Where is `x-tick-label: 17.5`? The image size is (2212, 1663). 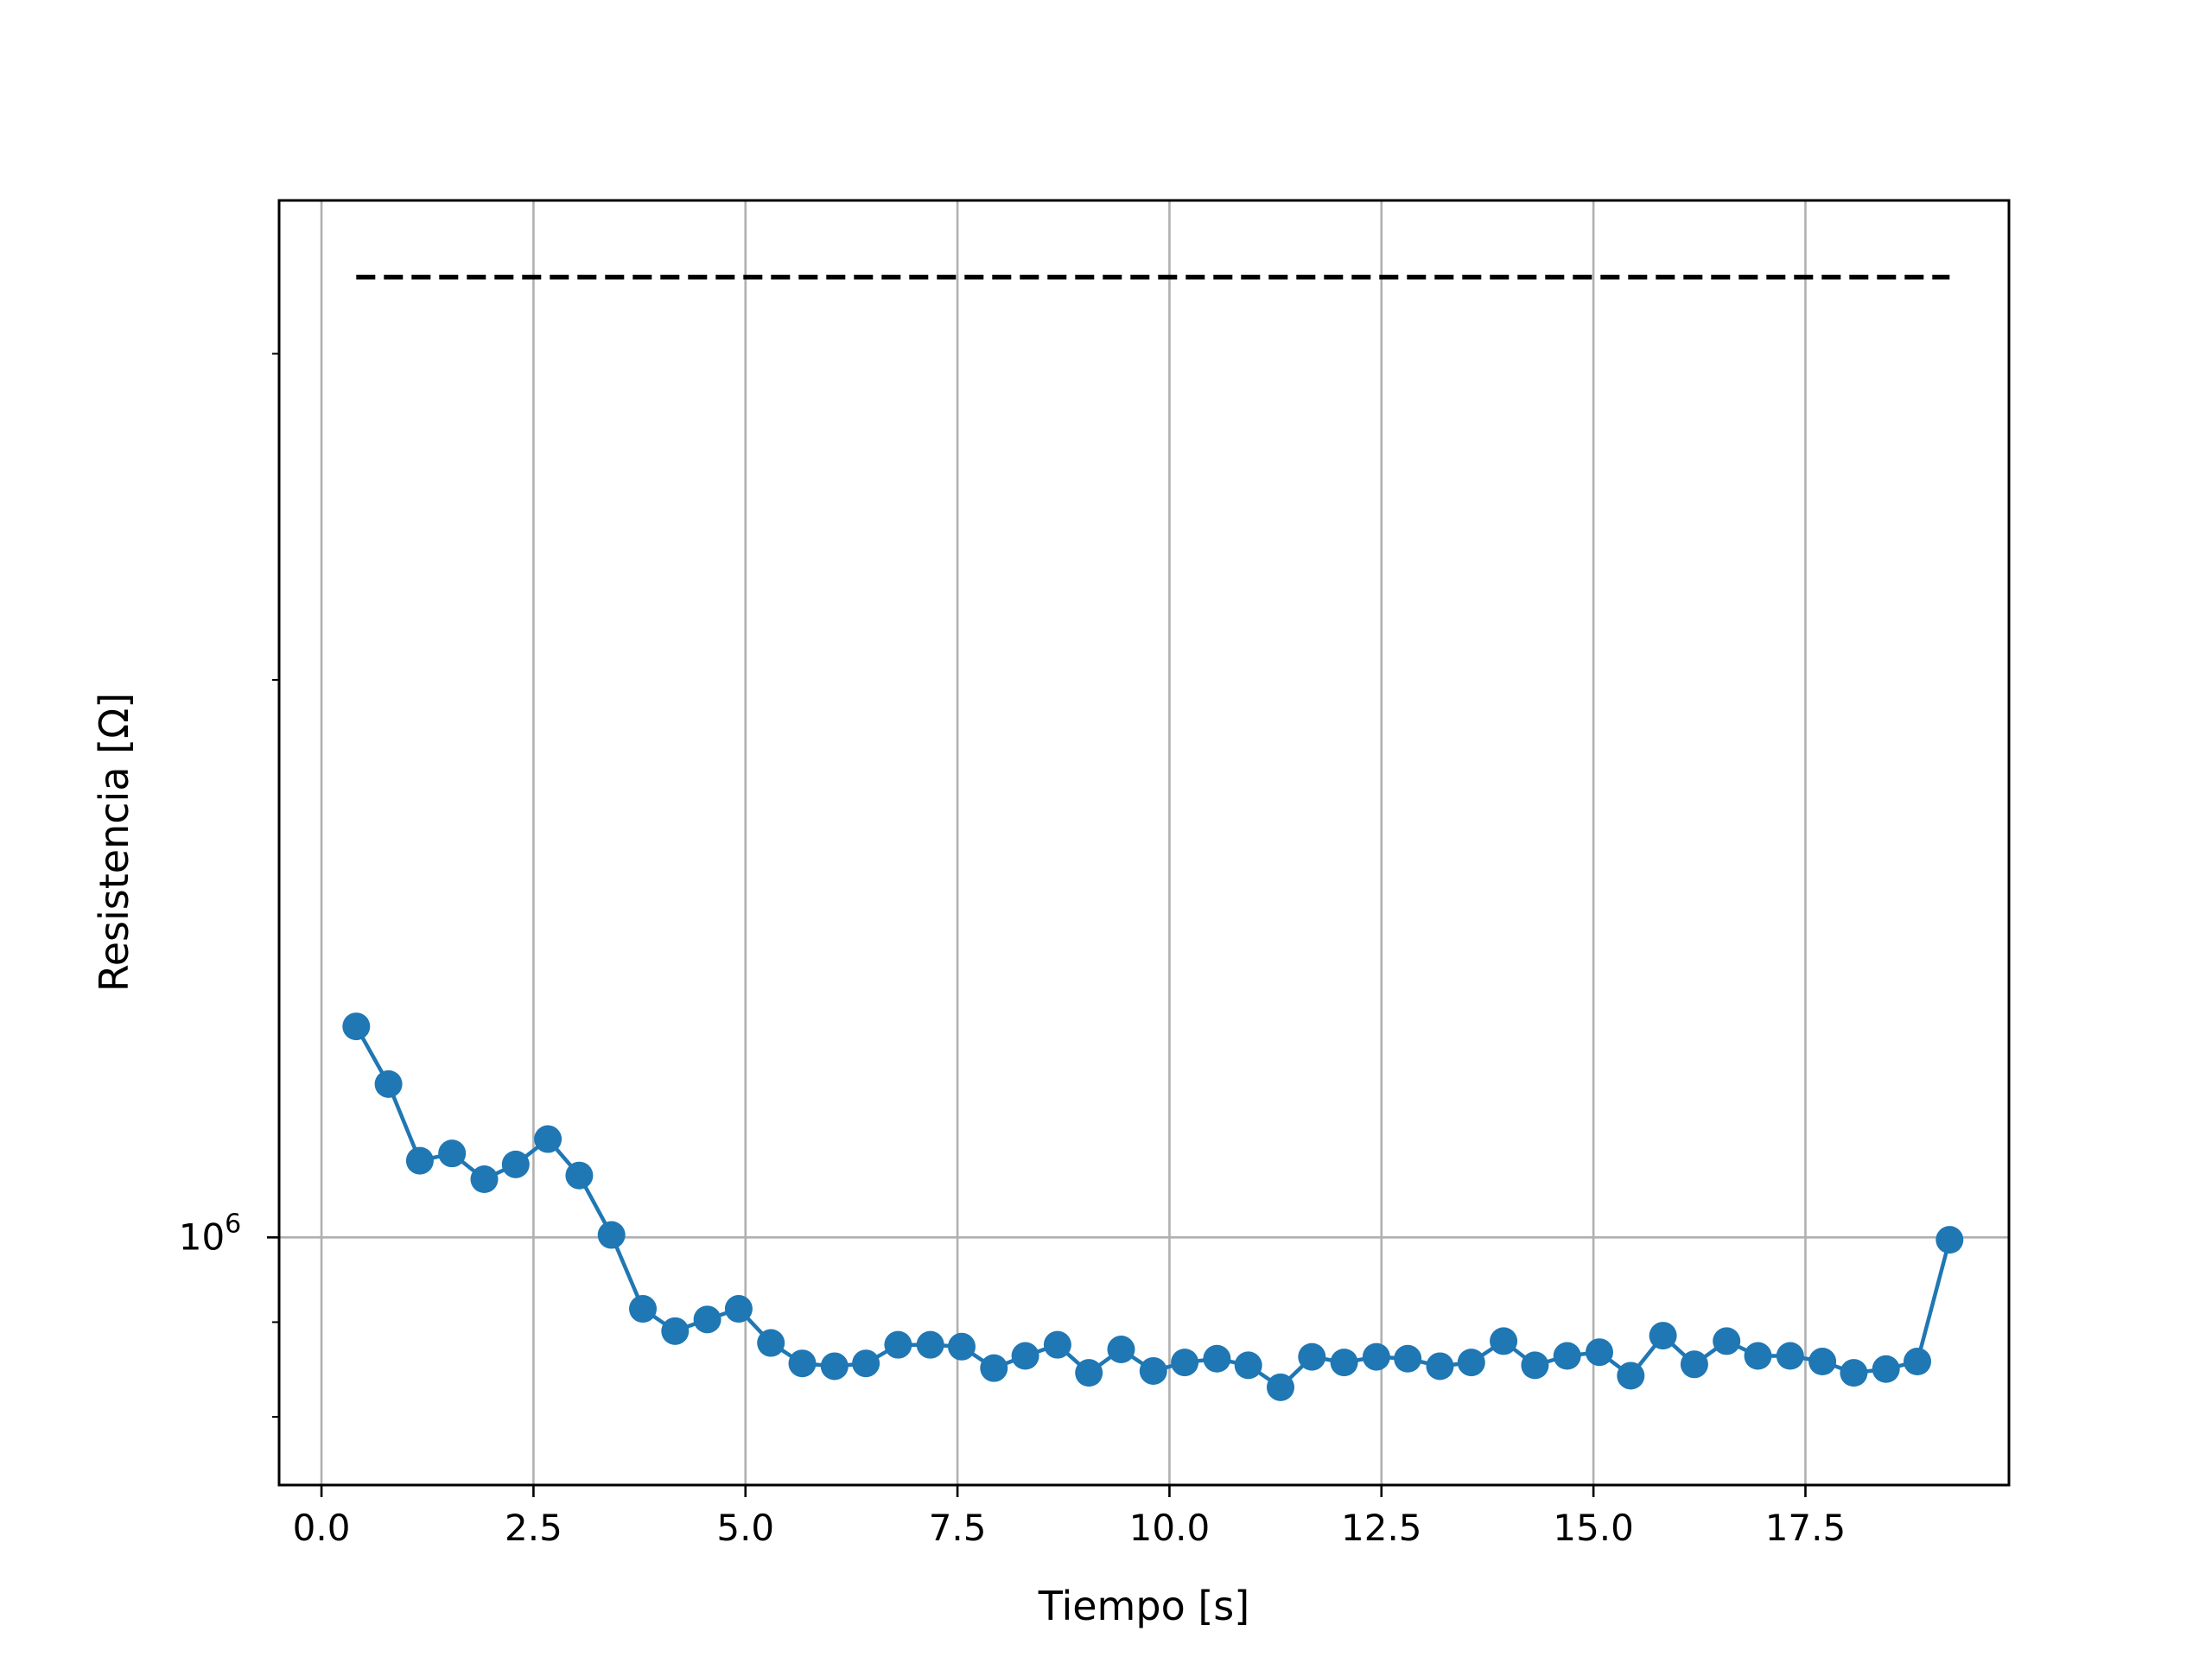
x-tick-label: 17.5 is located at coordinates (1806, 1528).